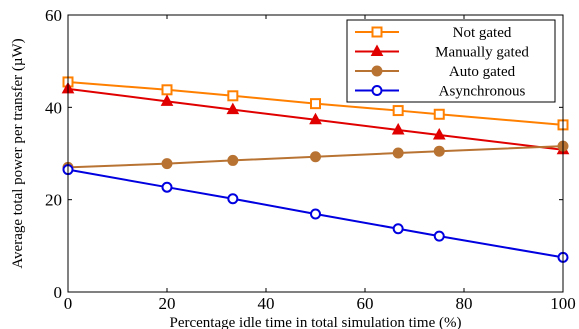 This screenshot has width=579, height=329. What do you see at coordinates (365, 303) in the screenshot?
I see `x-tick-label: 60` at bounding box center [365, 303].